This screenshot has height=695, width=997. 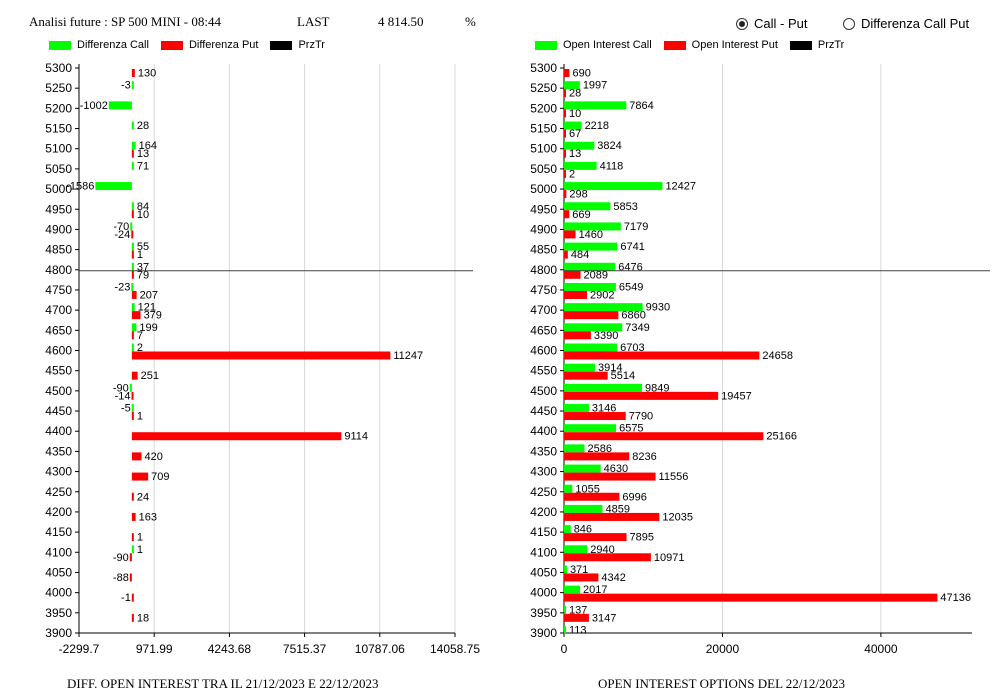 What do you see at coordinates (604, 618) in the screenshot?
I see `data-label: 3147` at bounding box center [604, 618].